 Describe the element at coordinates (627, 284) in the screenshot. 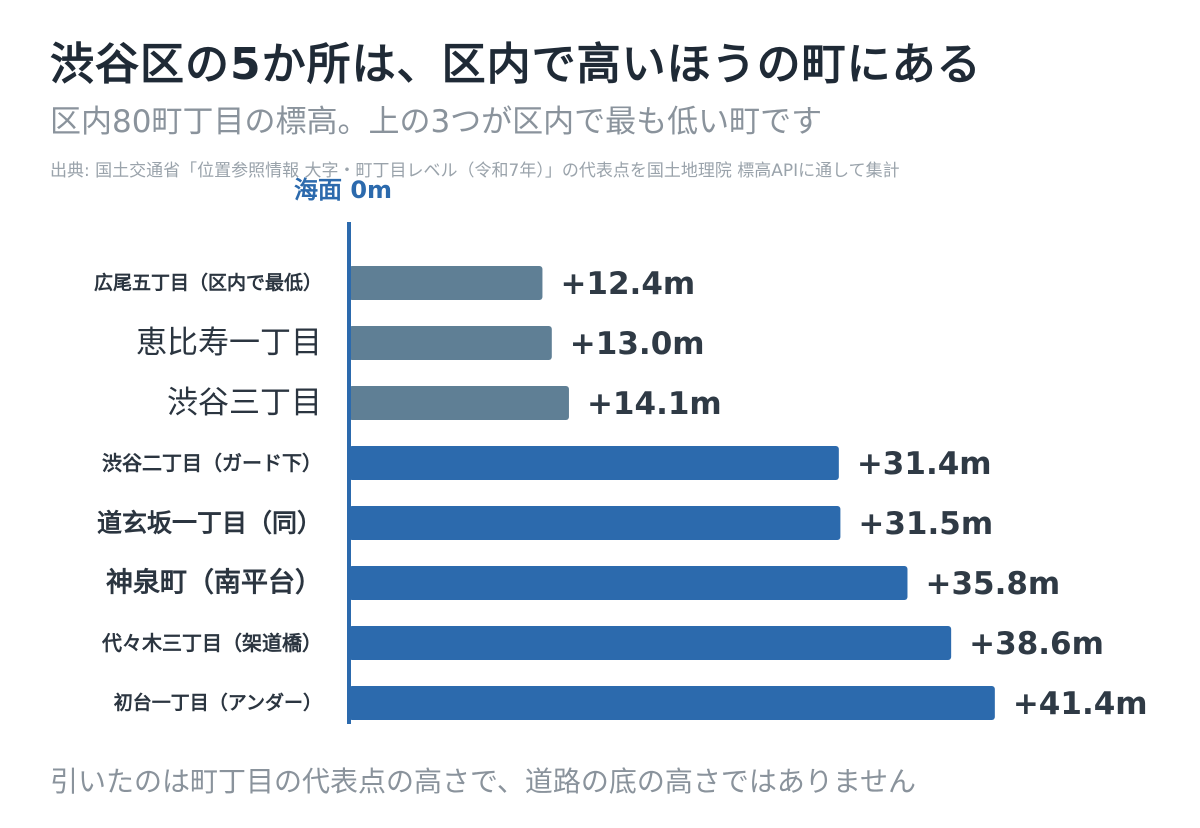

I see `value-label: +12.4m` at that location.